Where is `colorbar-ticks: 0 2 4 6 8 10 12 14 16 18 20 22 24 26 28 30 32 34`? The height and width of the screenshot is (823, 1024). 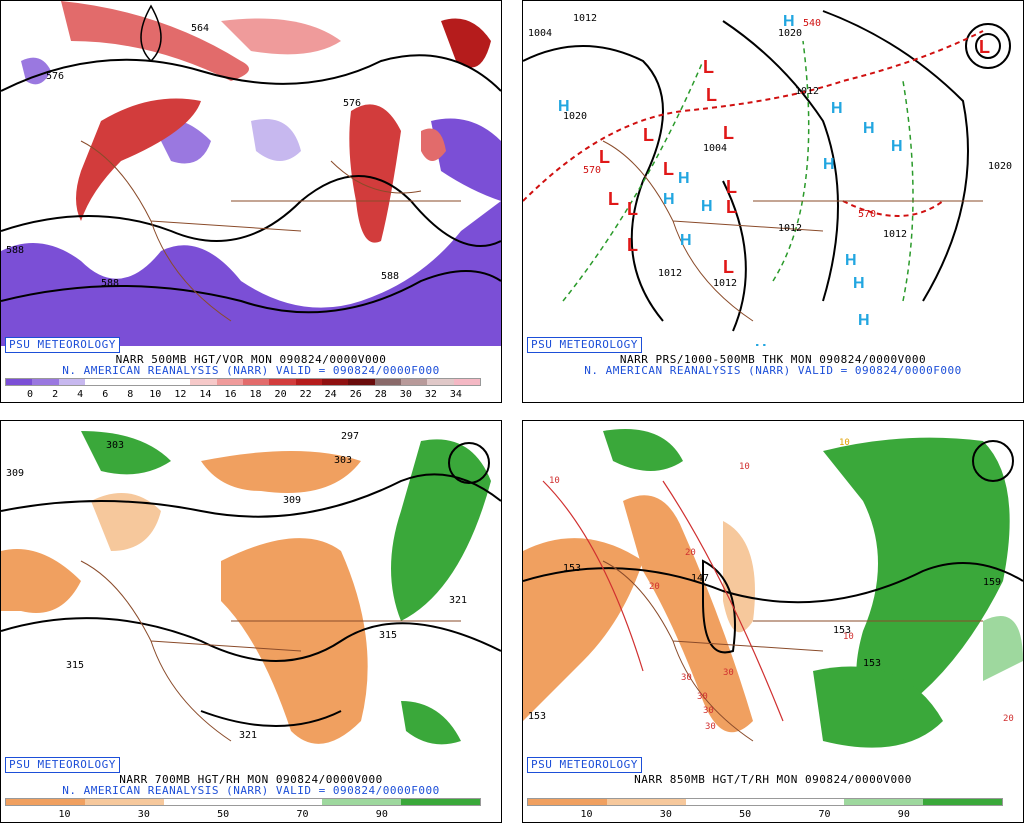
colorbar-ticks: 0 2 4 6 8 10 12 14 16 18 20 22 24 26 28 30 32 34 is located at coordinates (243, 395).